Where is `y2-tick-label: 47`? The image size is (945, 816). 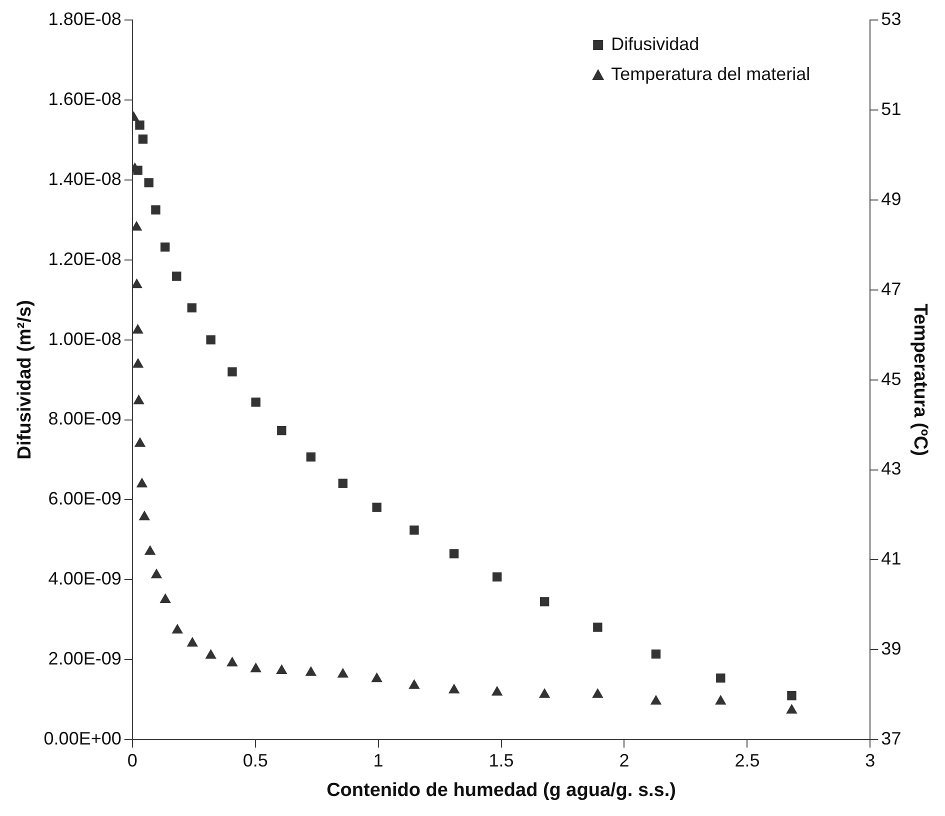 y2-tick-label: 47 is located at coordinates (891, 288).